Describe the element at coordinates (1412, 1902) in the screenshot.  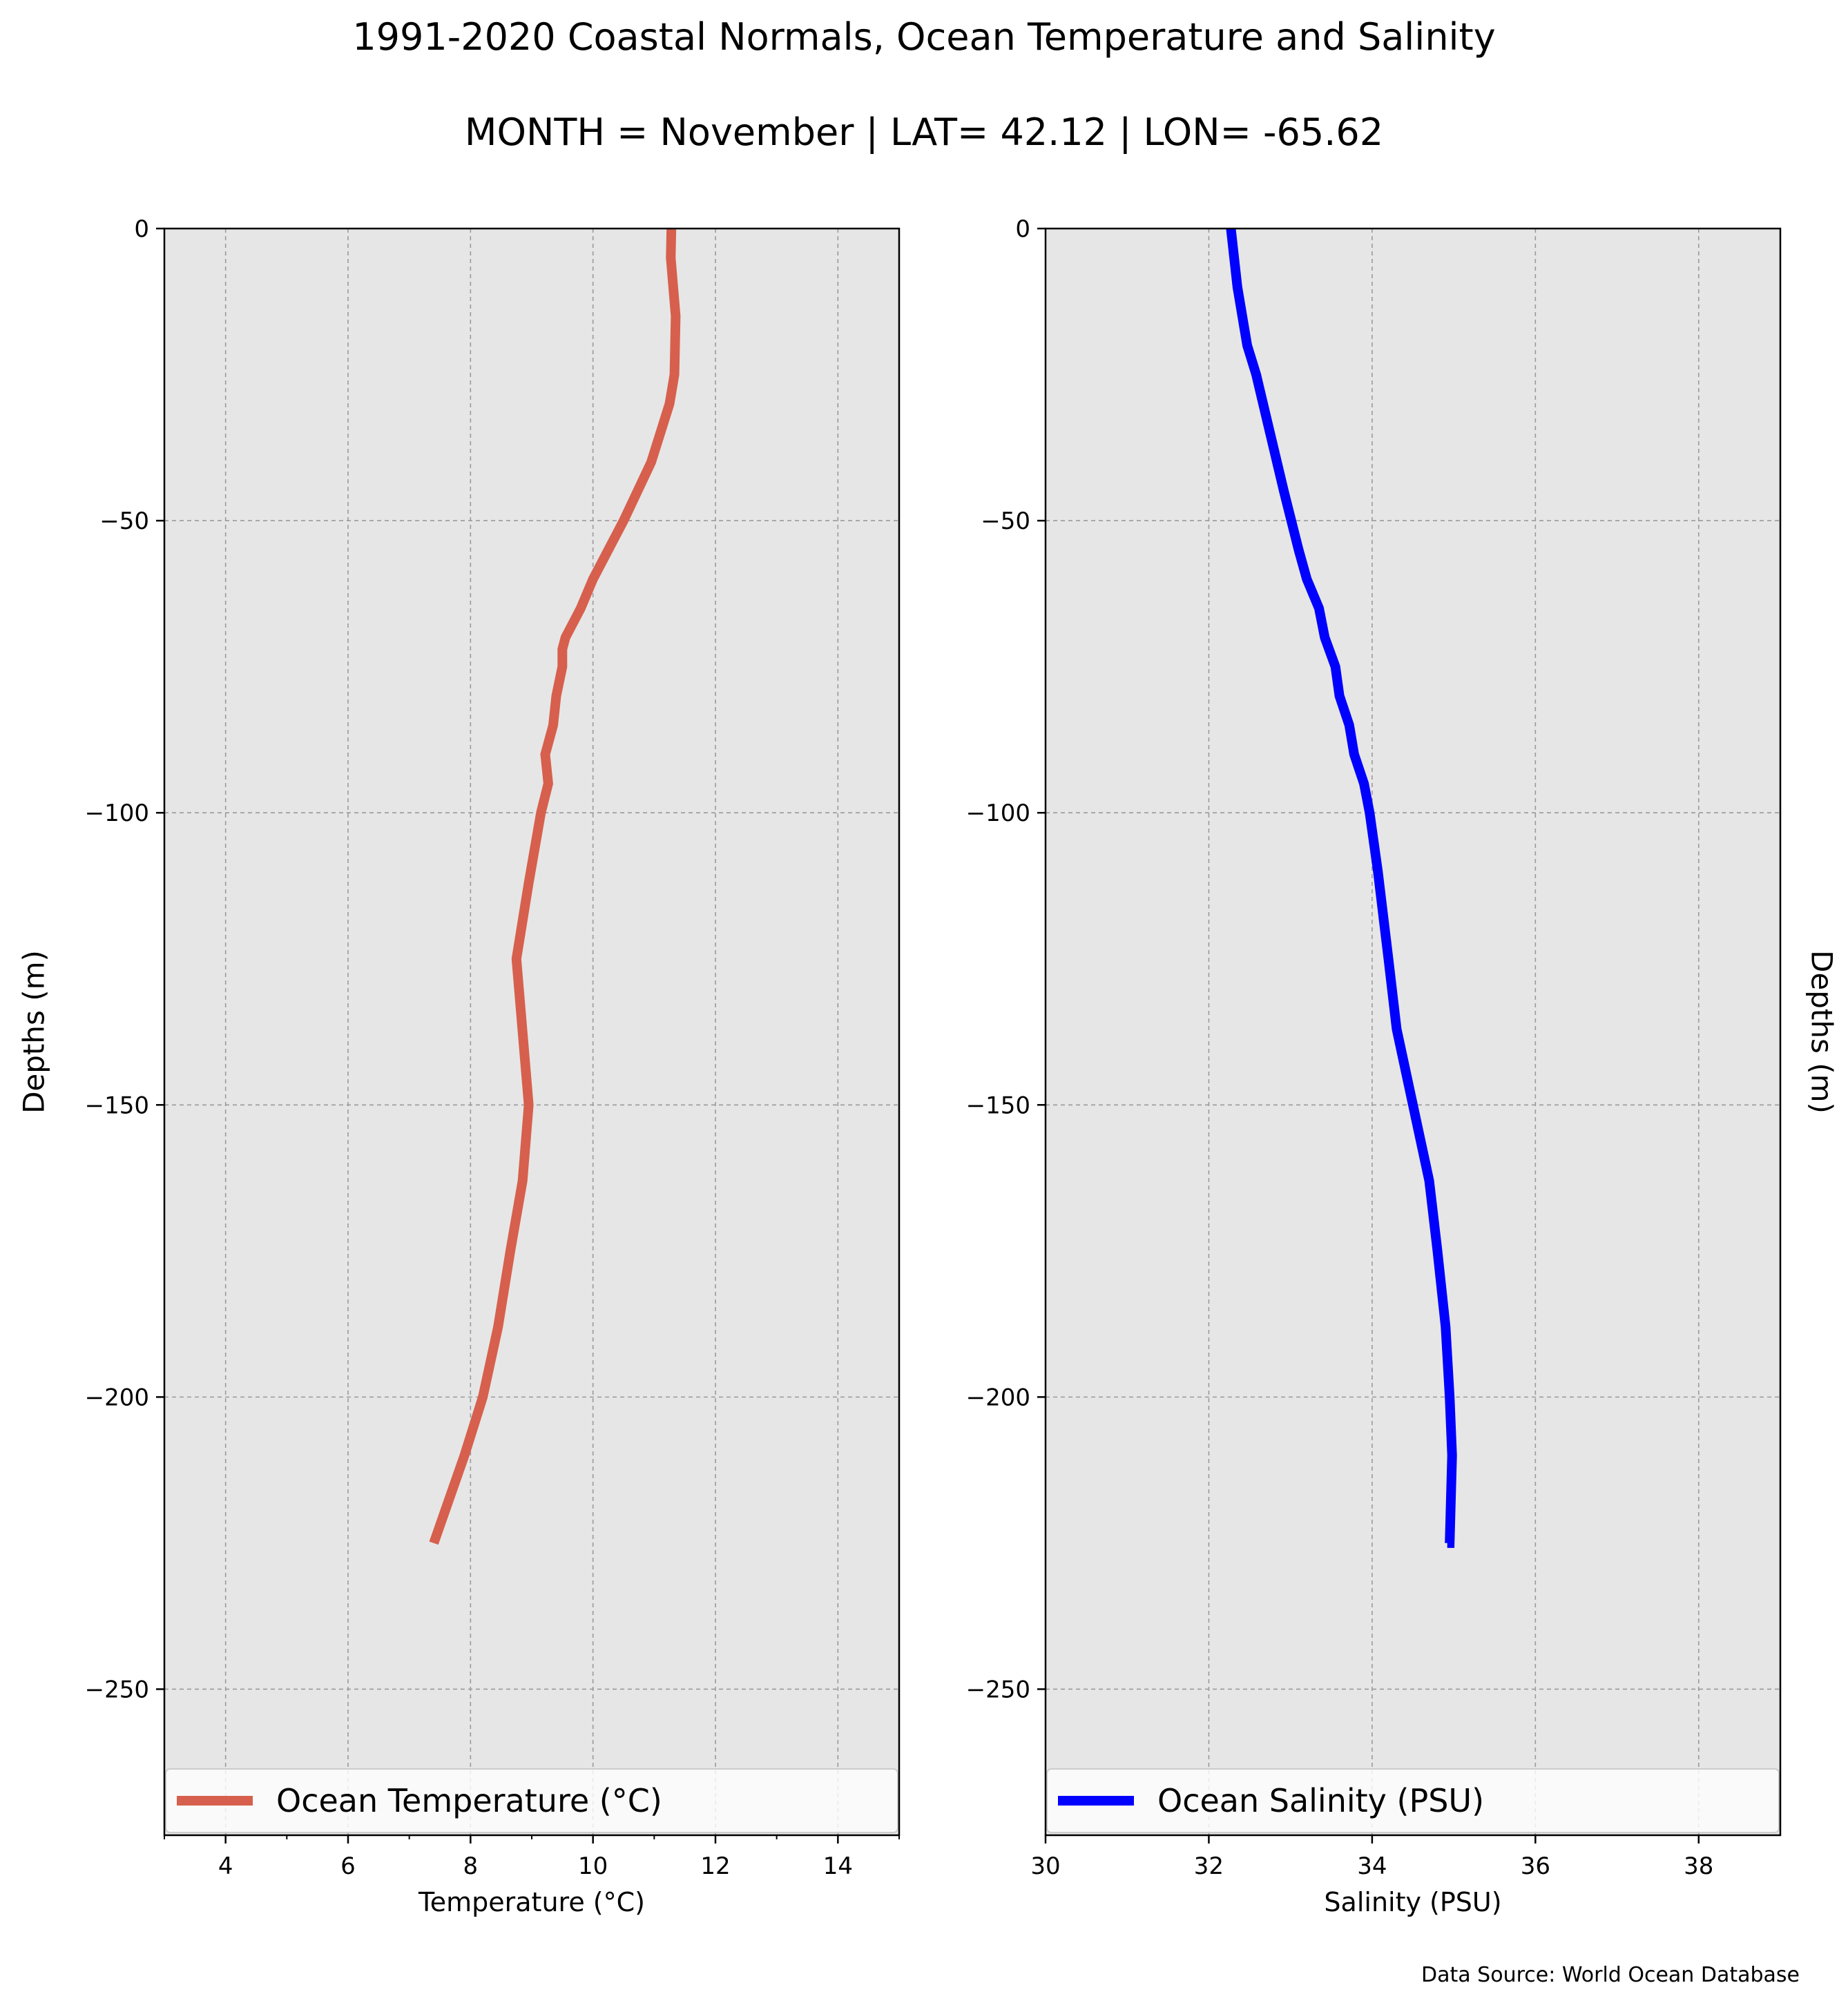
I see `salinity-x-axis-label: Salinity (PSU)` at that location.